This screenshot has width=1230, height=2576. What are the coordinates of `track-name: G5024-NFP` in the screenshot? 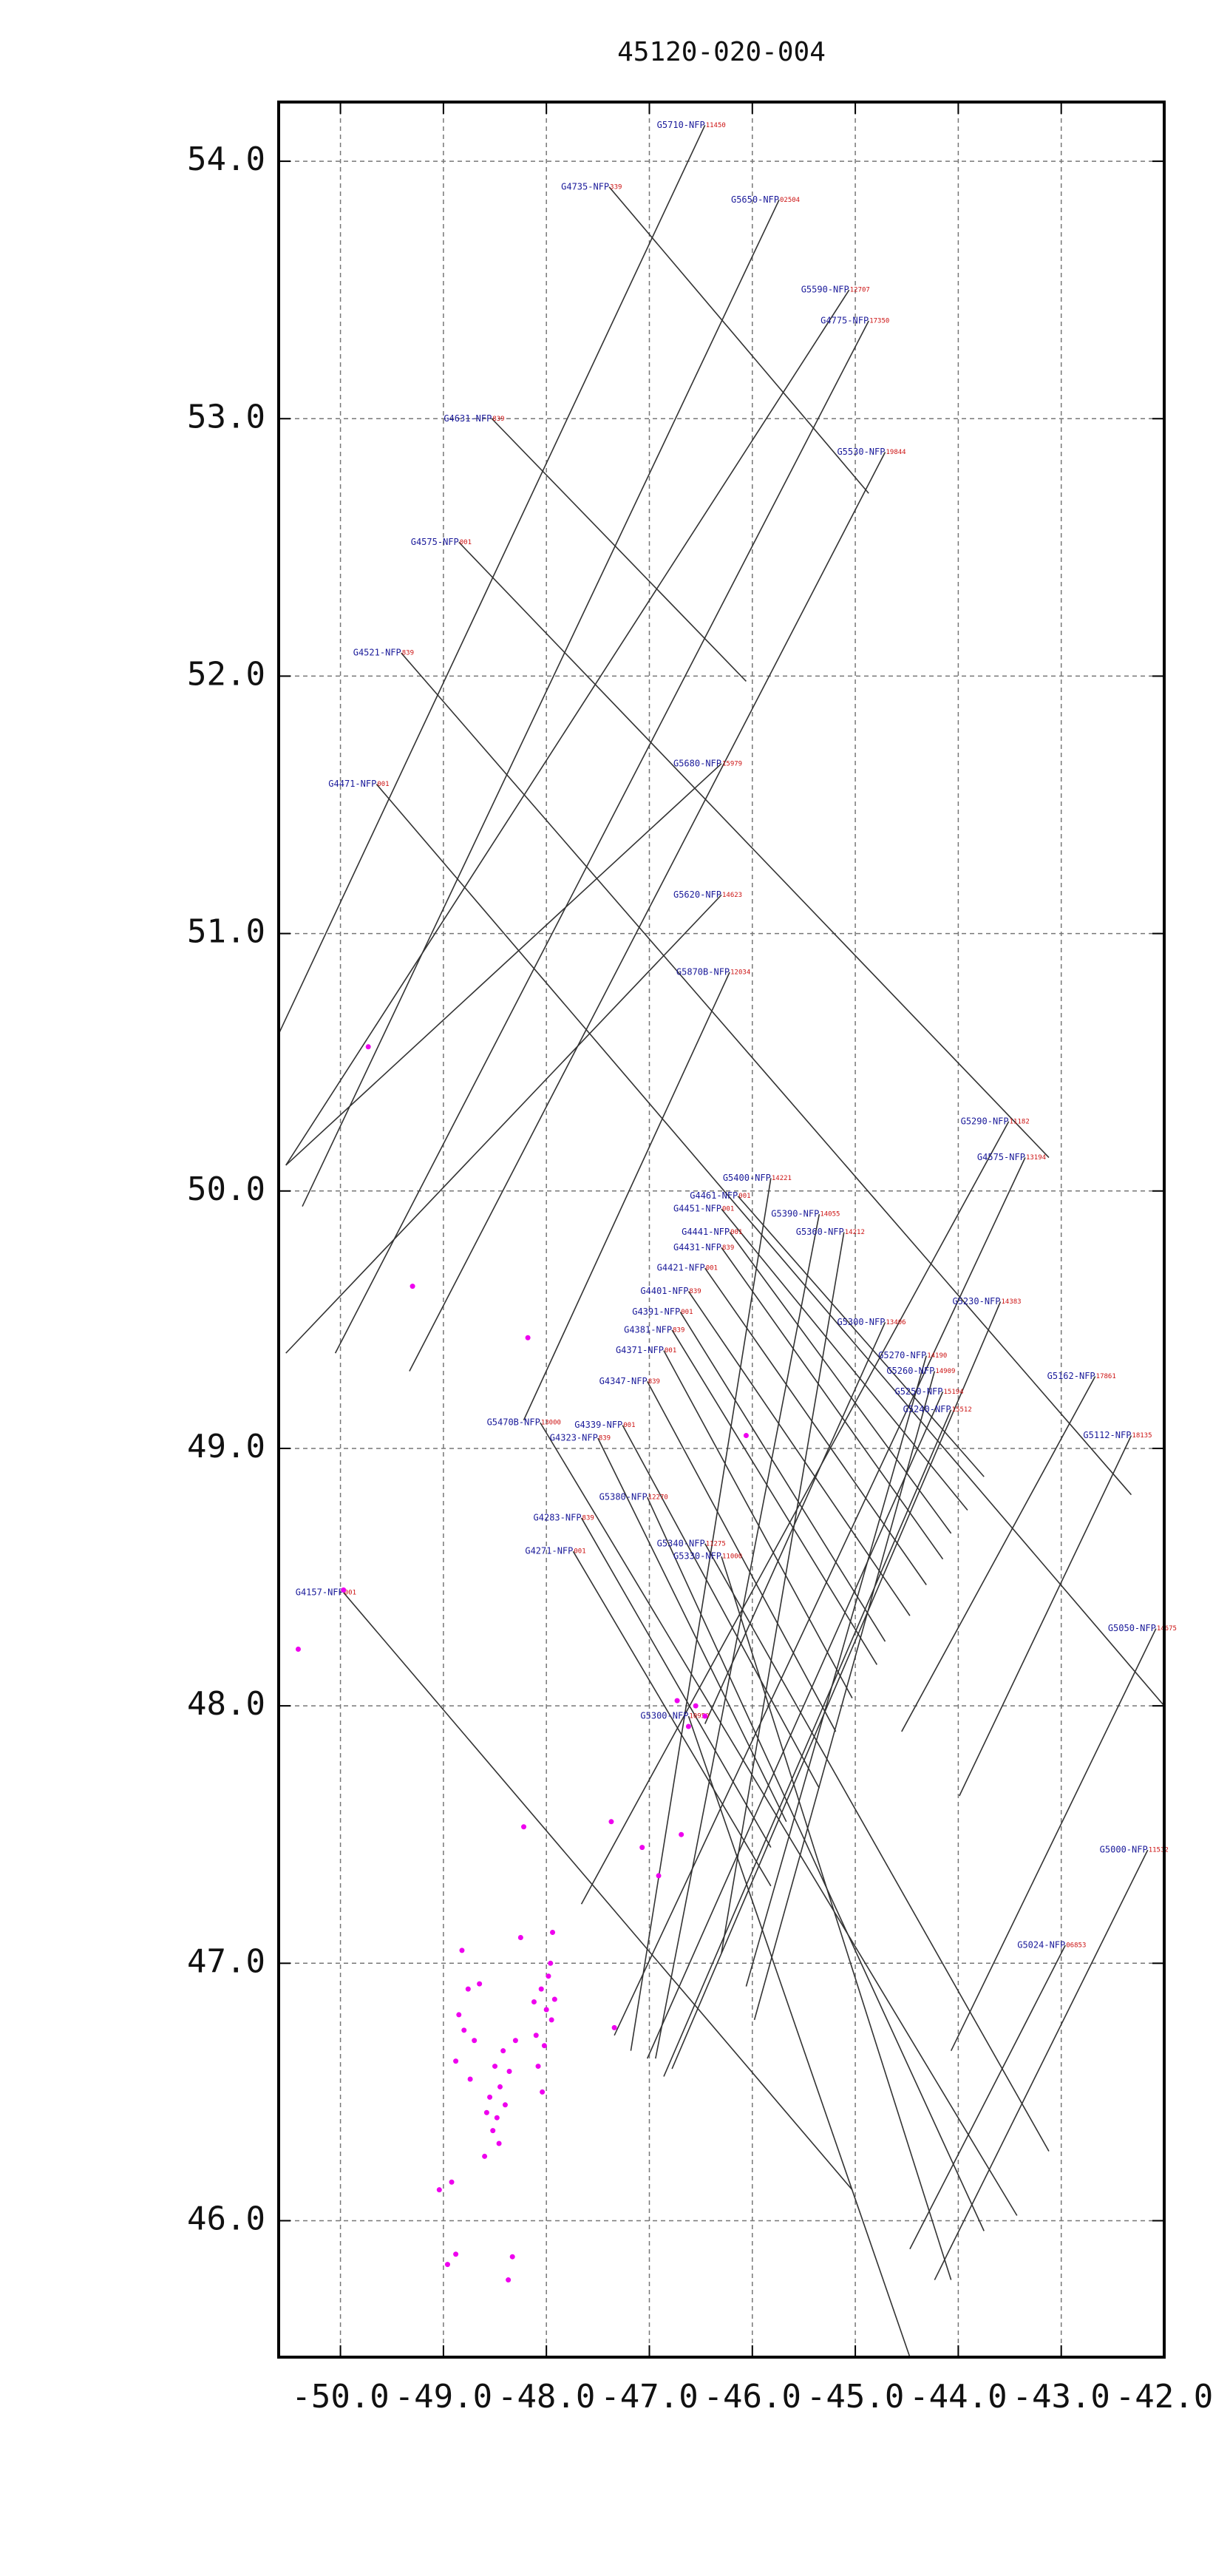 It's located at (1041, 1944).